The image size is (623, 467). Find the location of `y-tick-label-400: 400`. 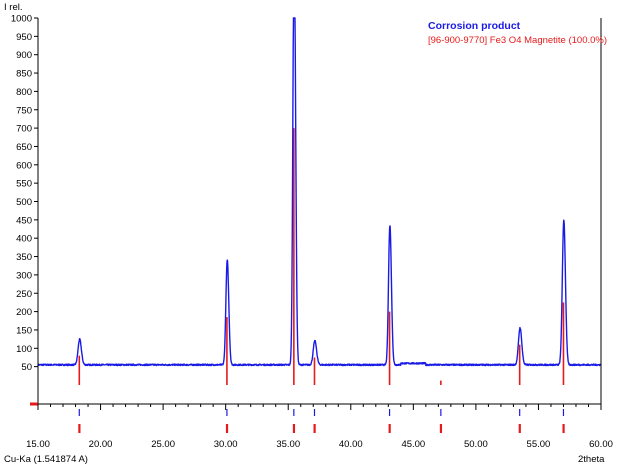

y-tick-label-400: 400 is located at coordinates (24, 239).